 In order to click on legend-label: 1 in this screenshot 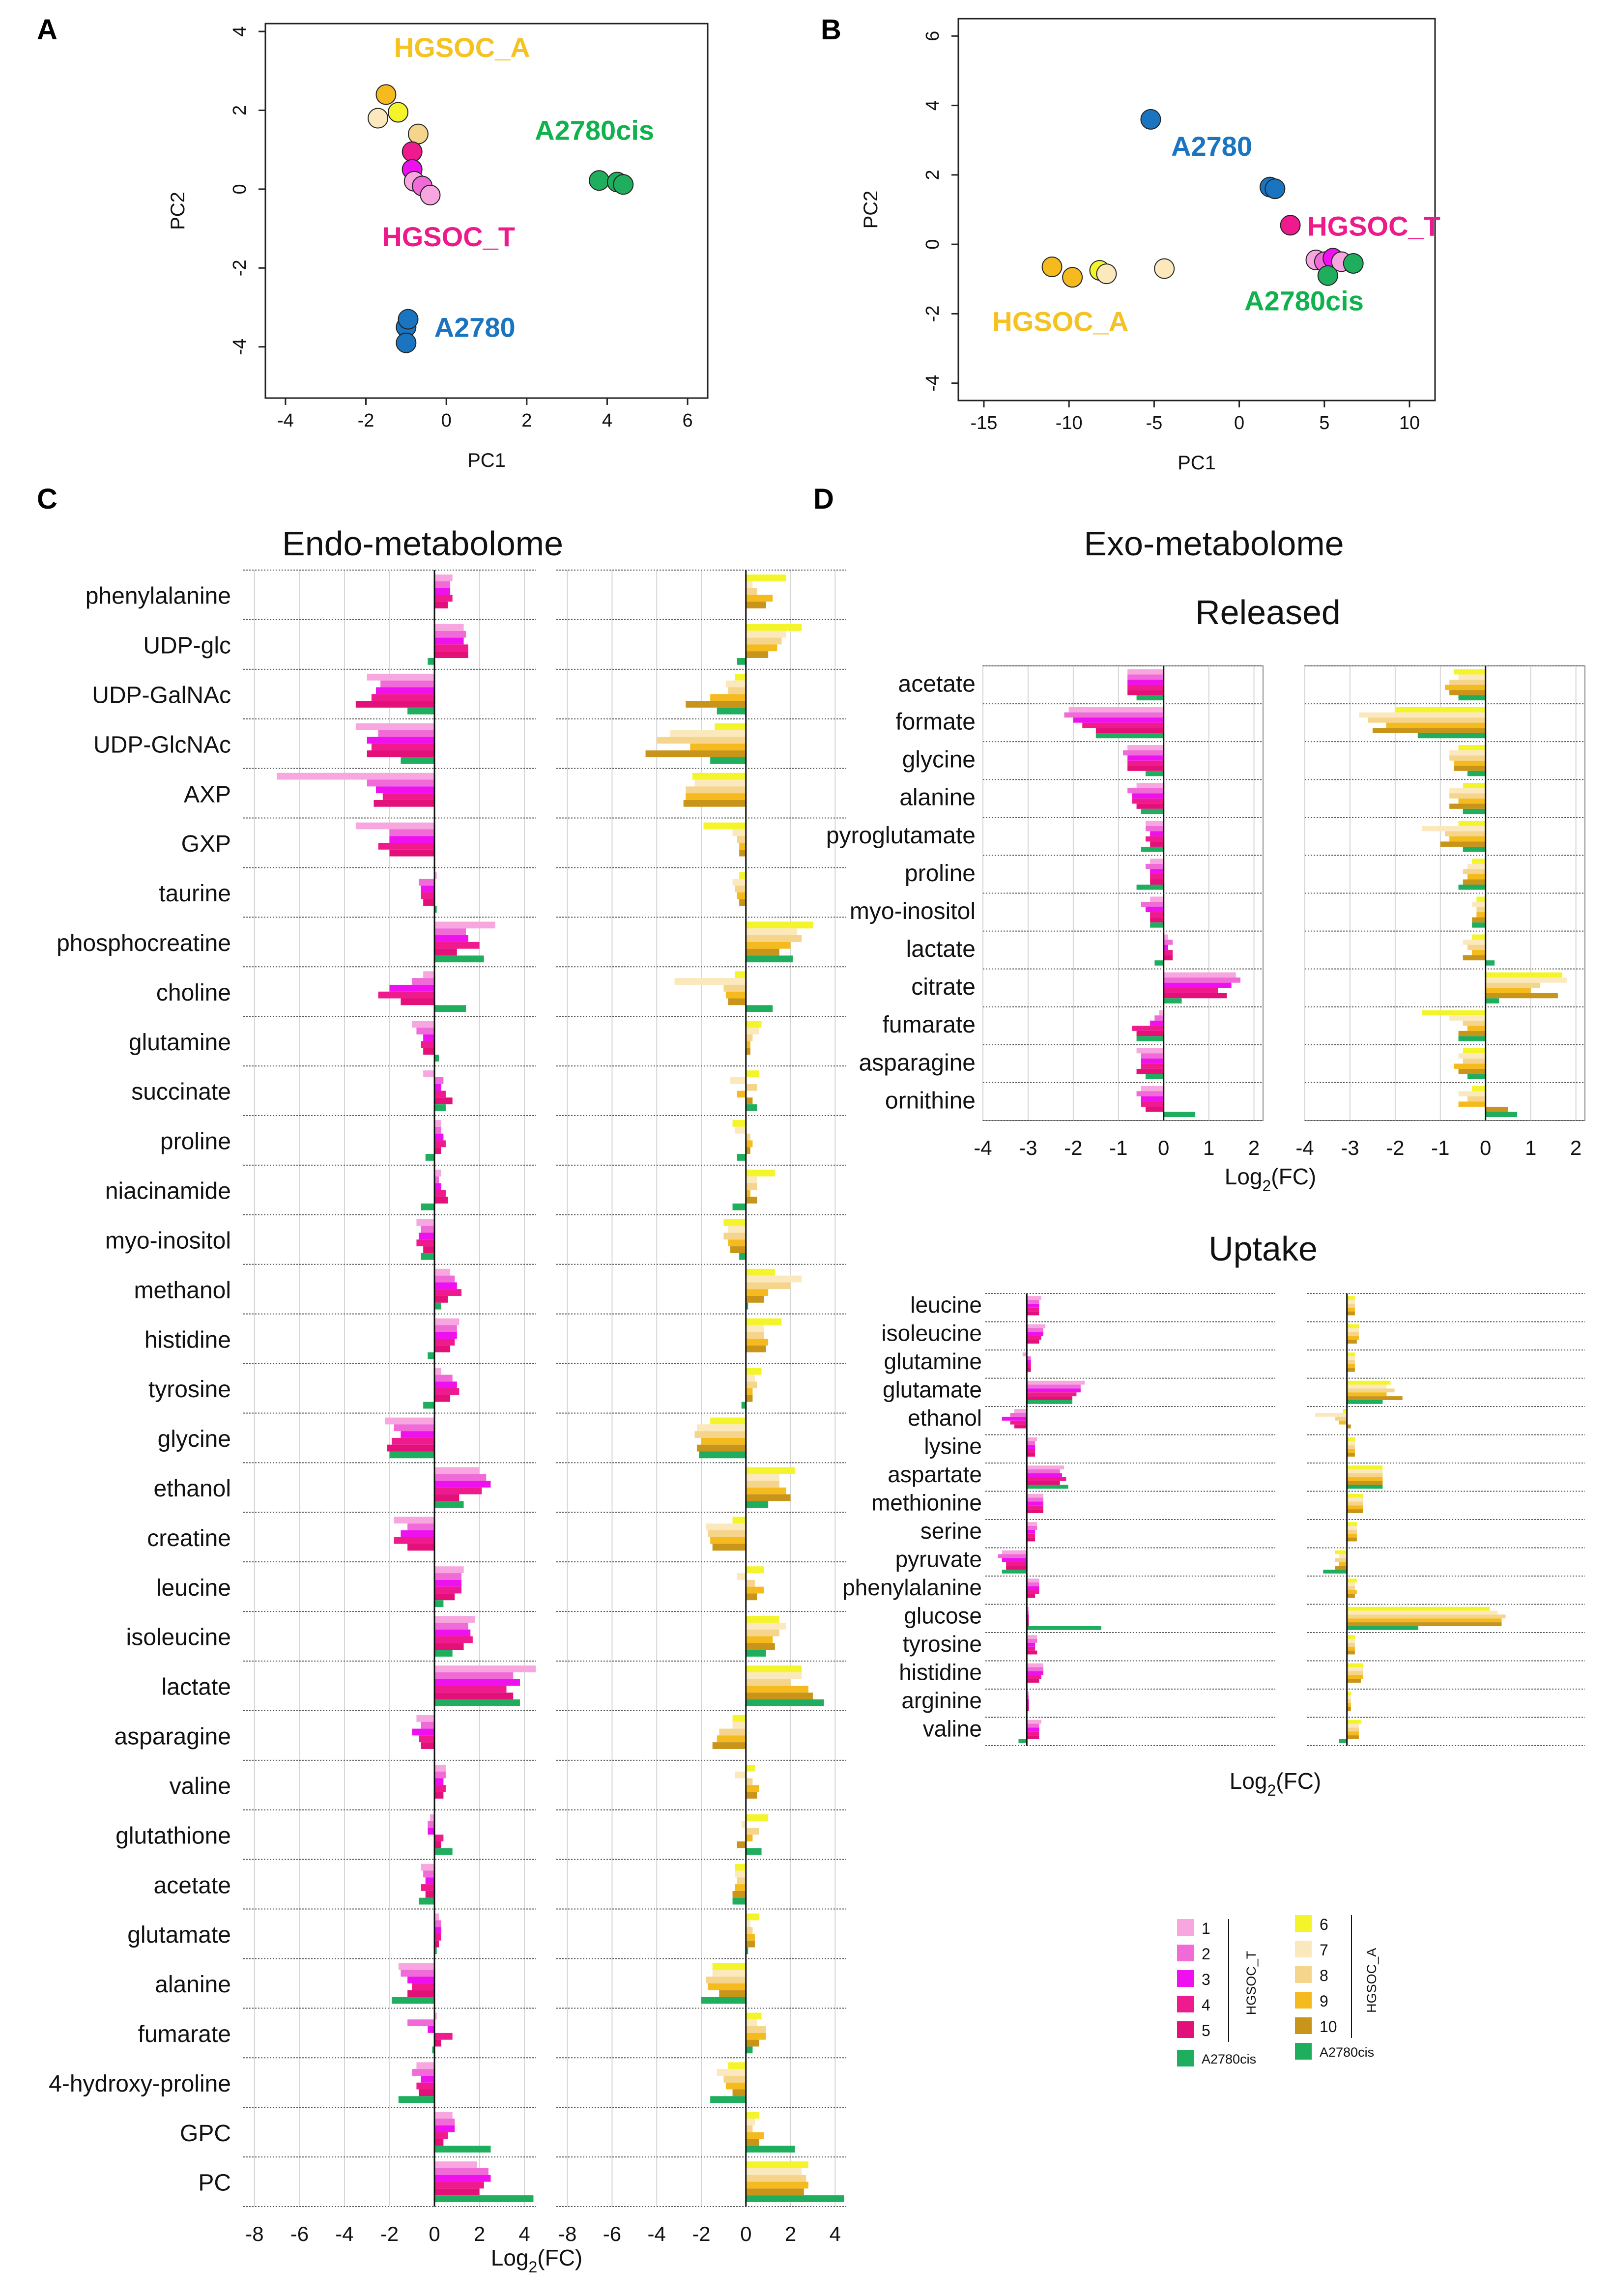, I will do `click(1206, 1929)`.